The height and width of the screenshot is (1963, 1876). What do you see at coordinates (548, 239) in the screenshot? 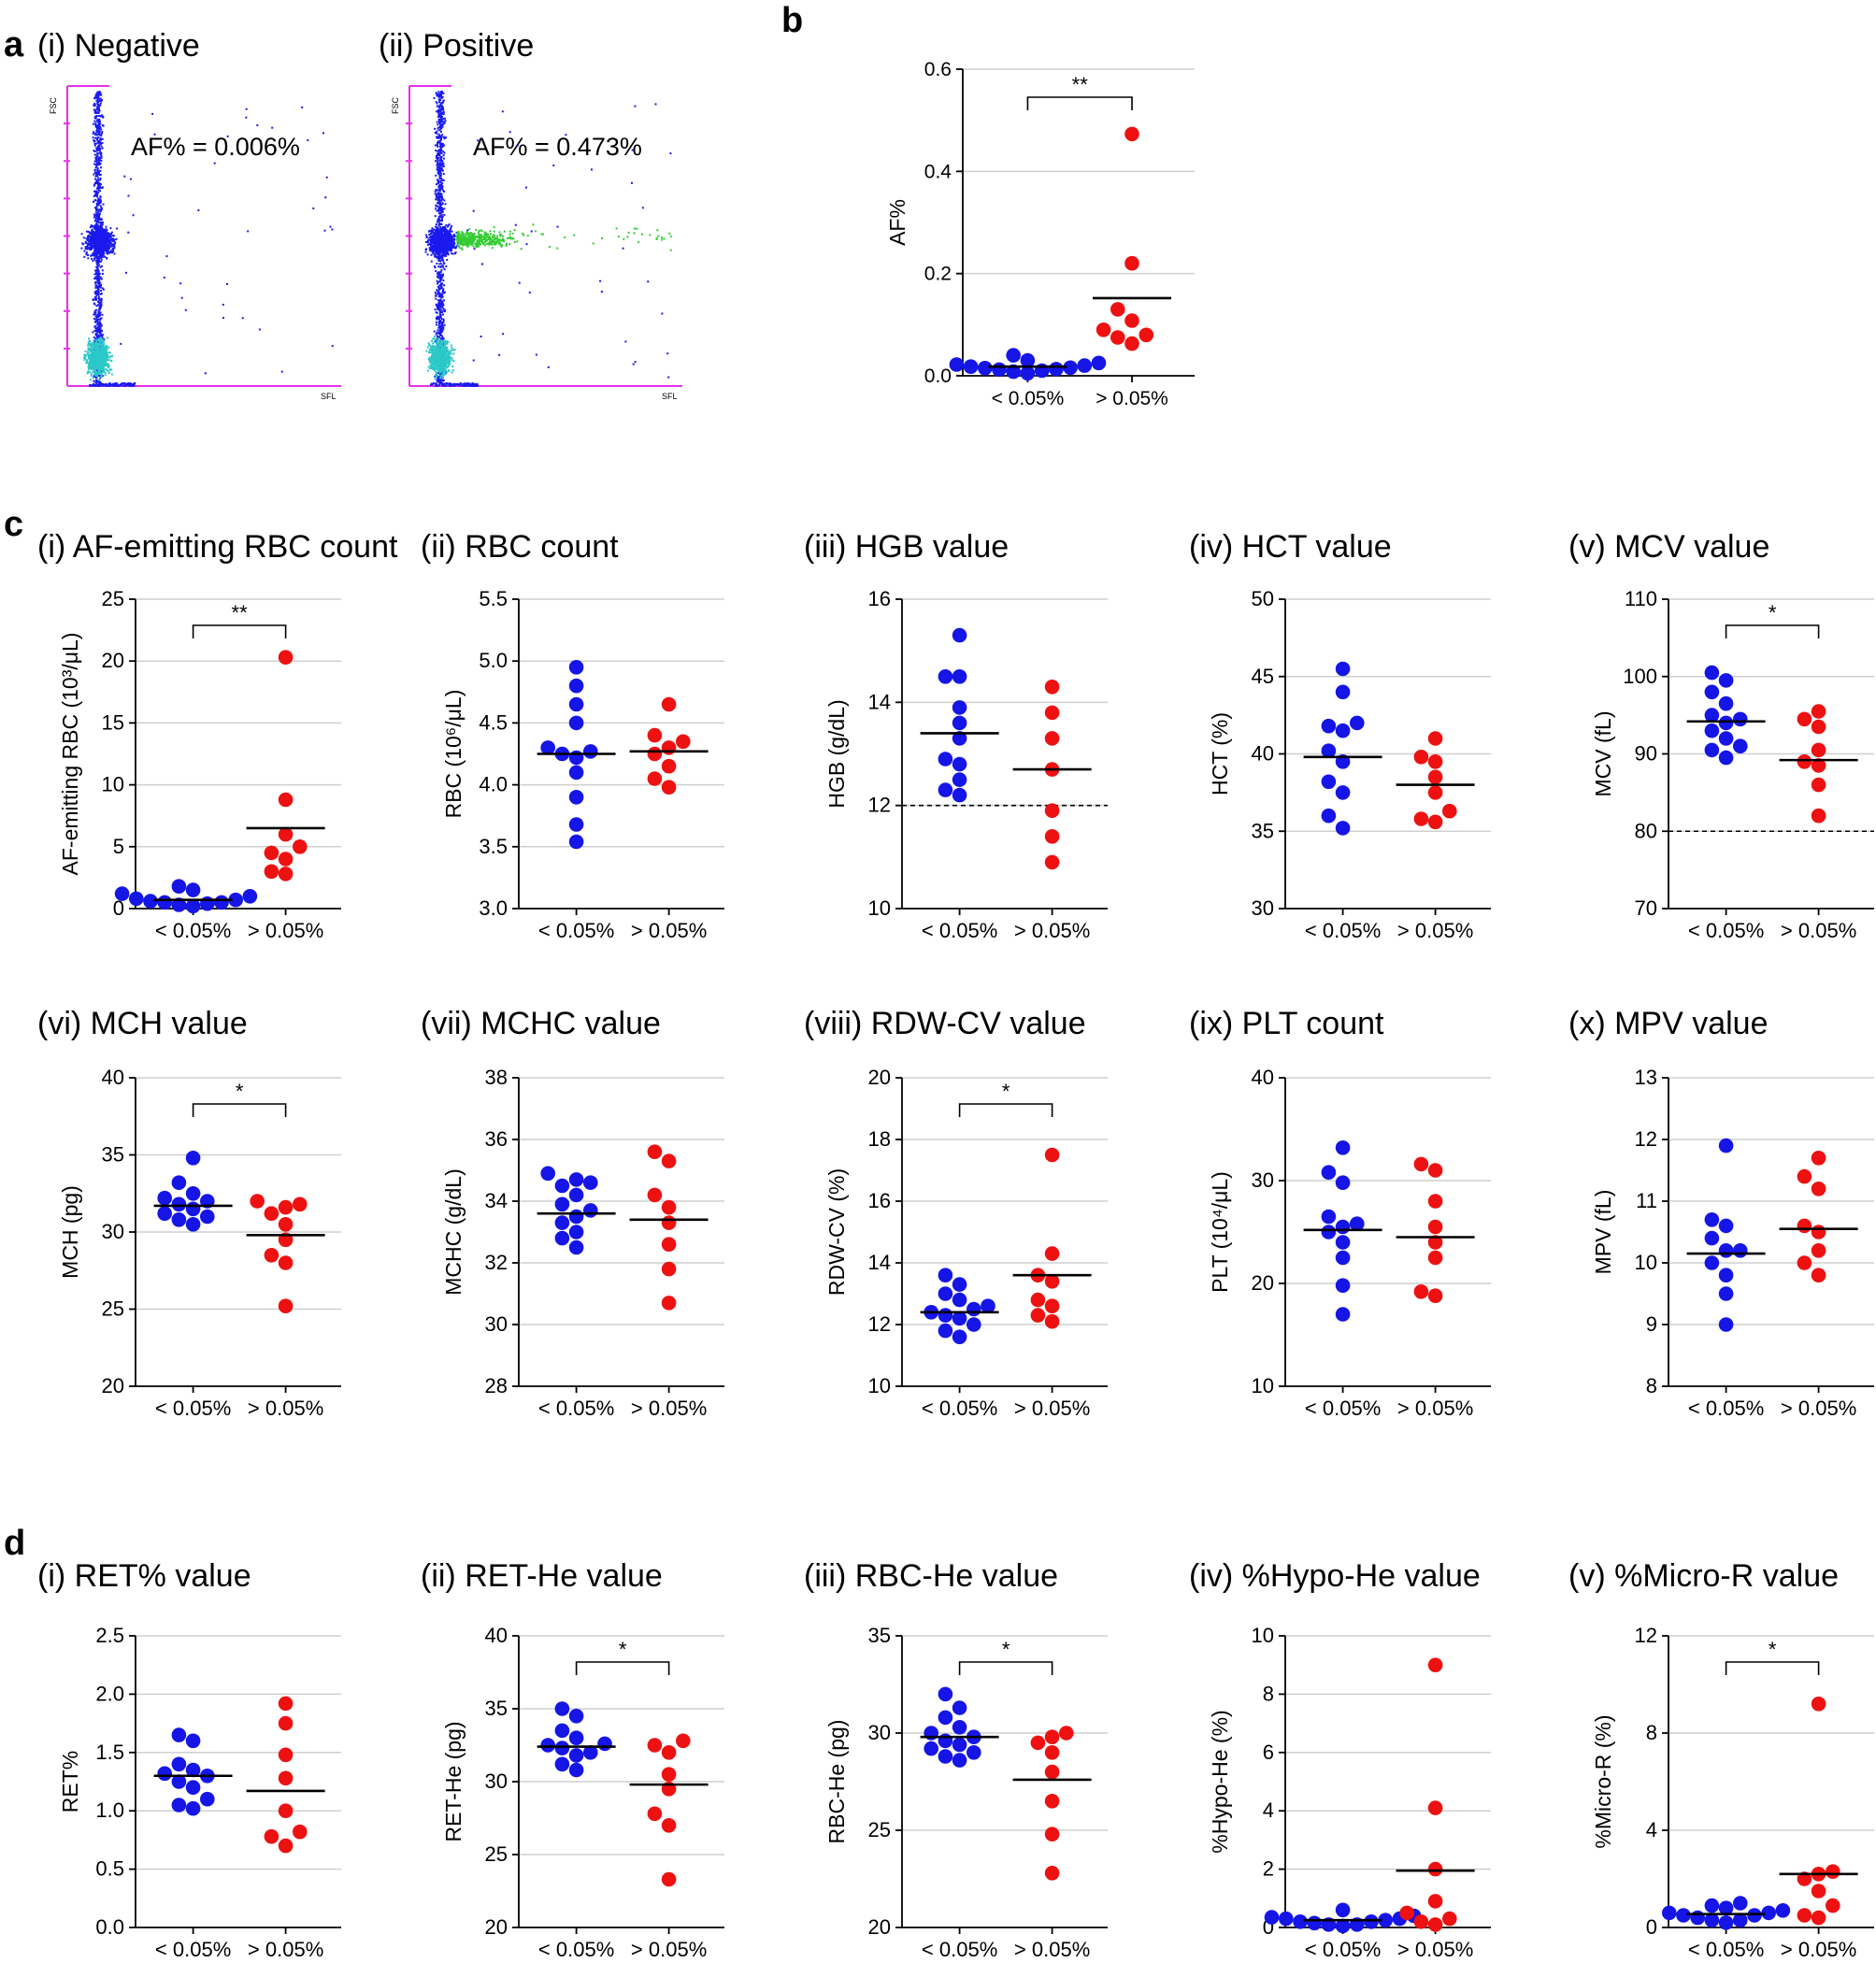
I see `cytogram-dots` at bounding box center [548, 239].